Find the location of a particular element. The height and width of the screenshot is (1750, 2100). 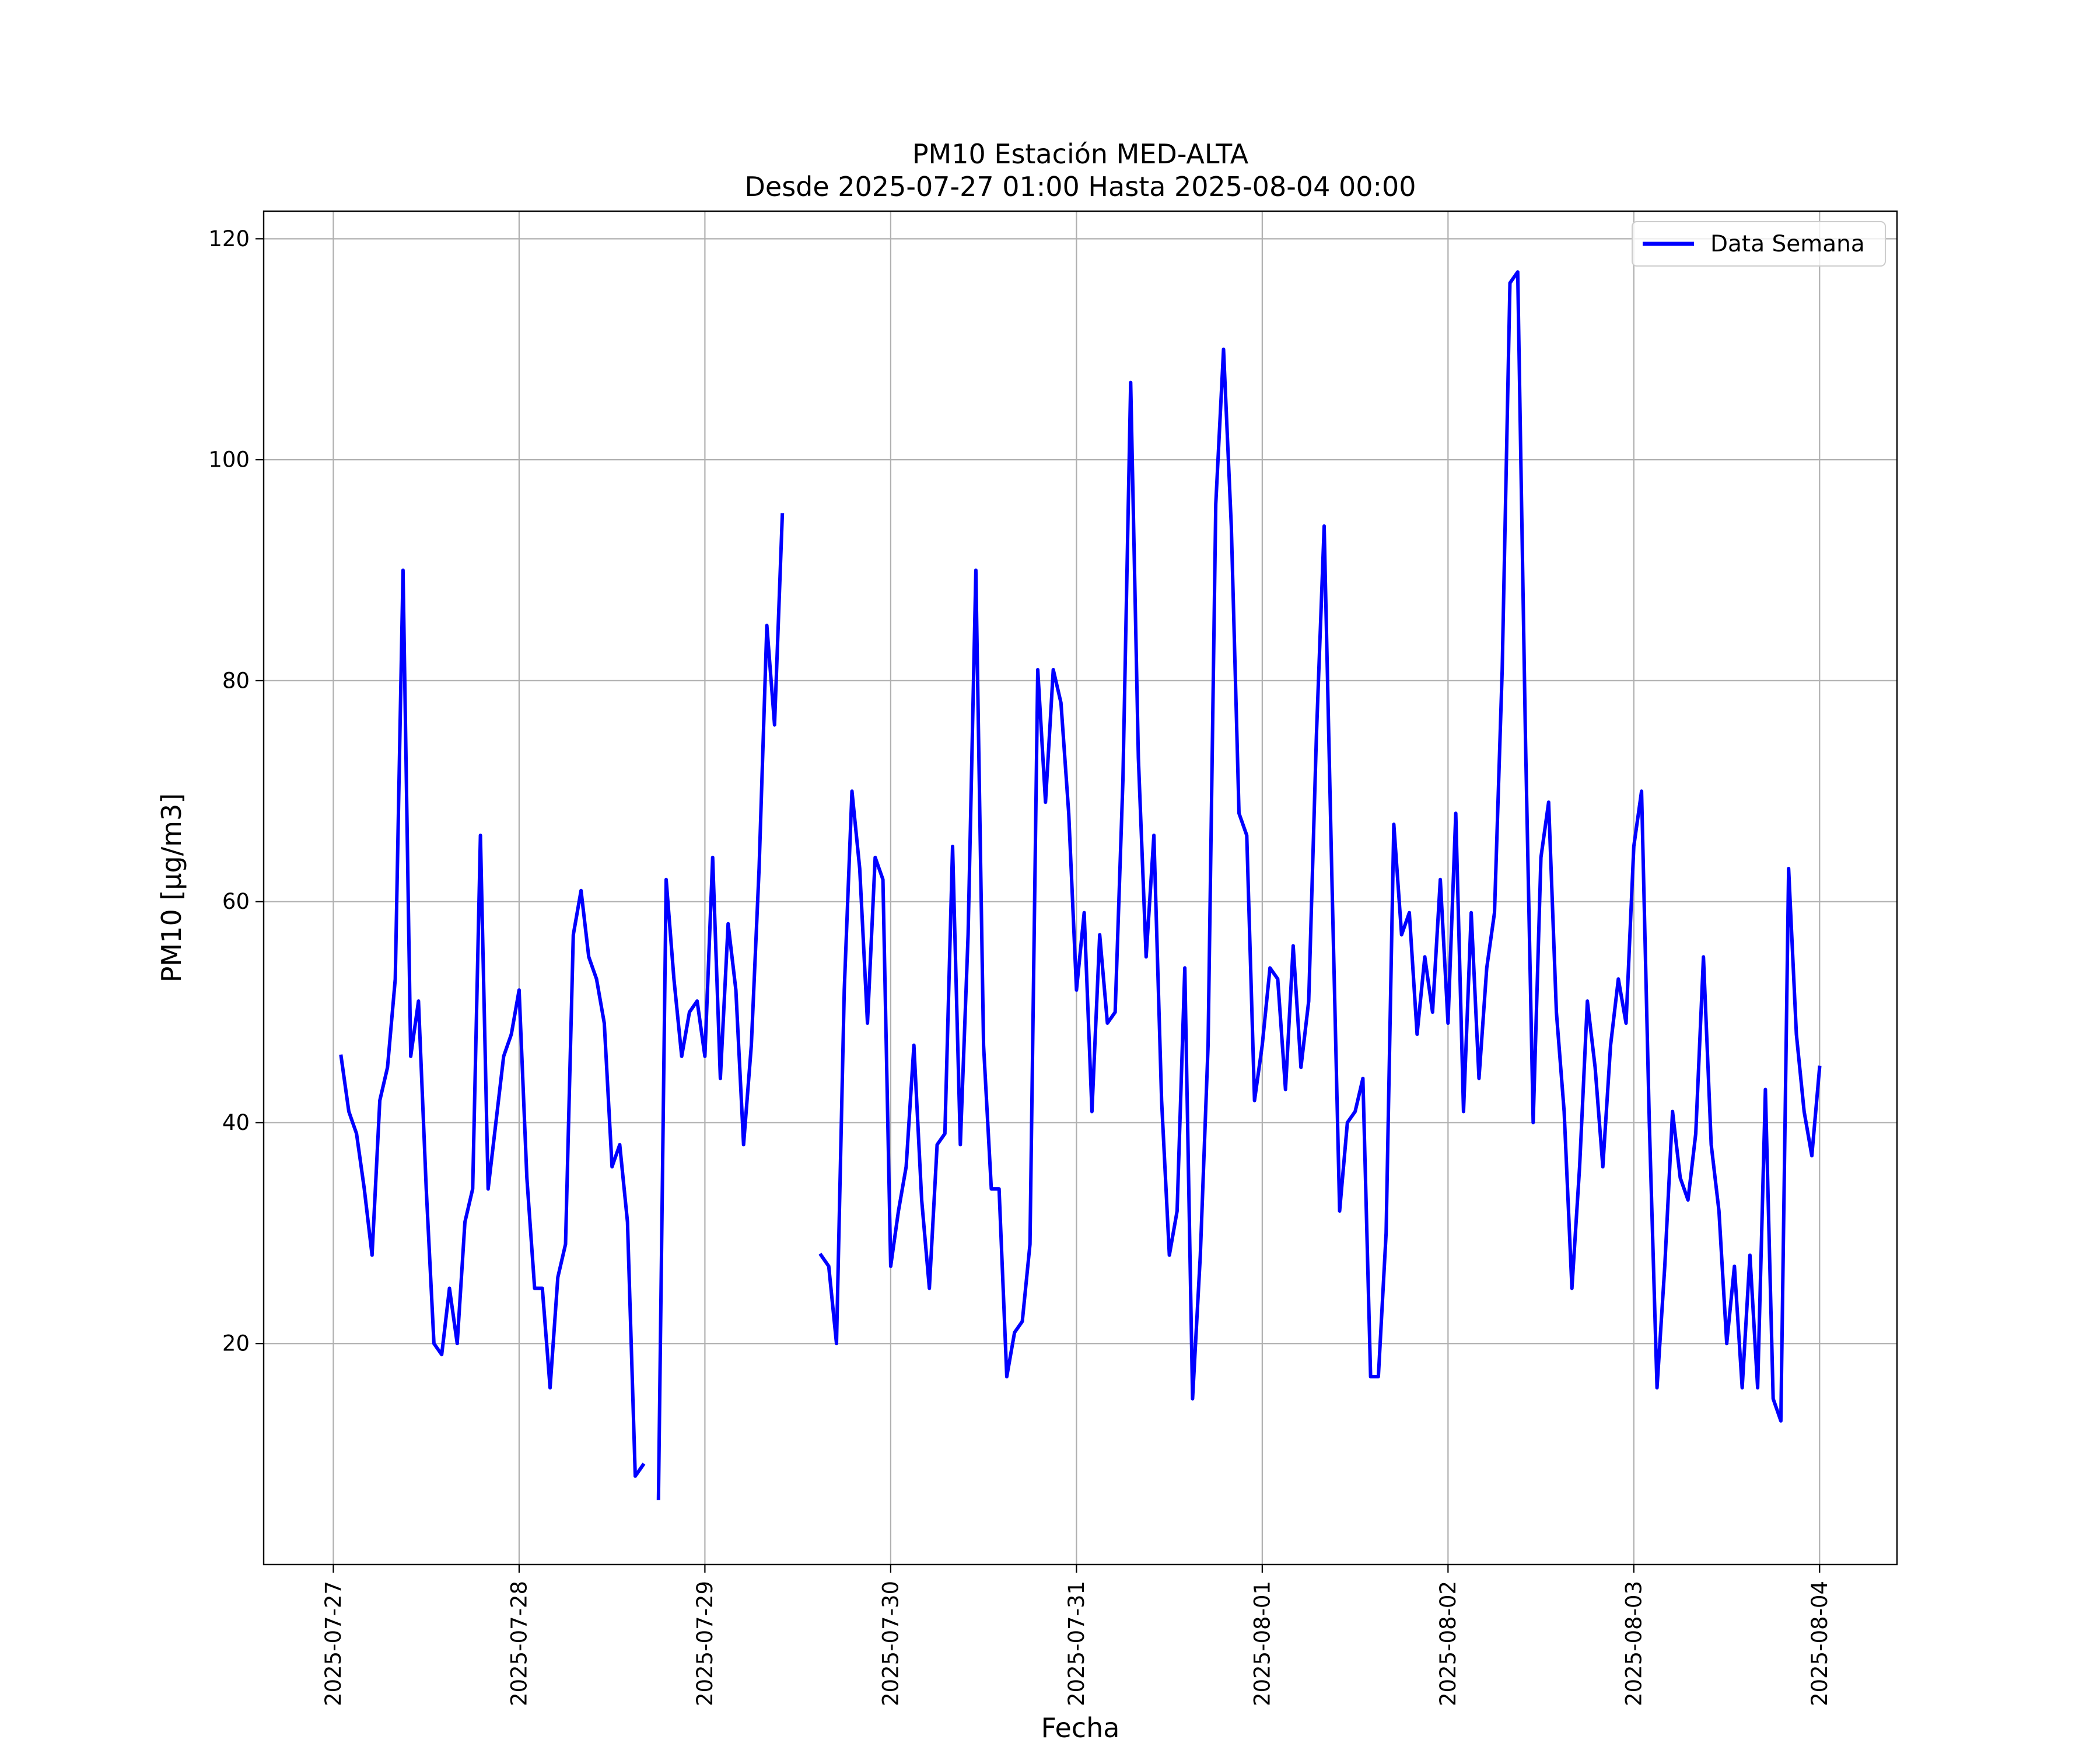

x-axis-label: Fecha is located at coordinates (1080, 1728).